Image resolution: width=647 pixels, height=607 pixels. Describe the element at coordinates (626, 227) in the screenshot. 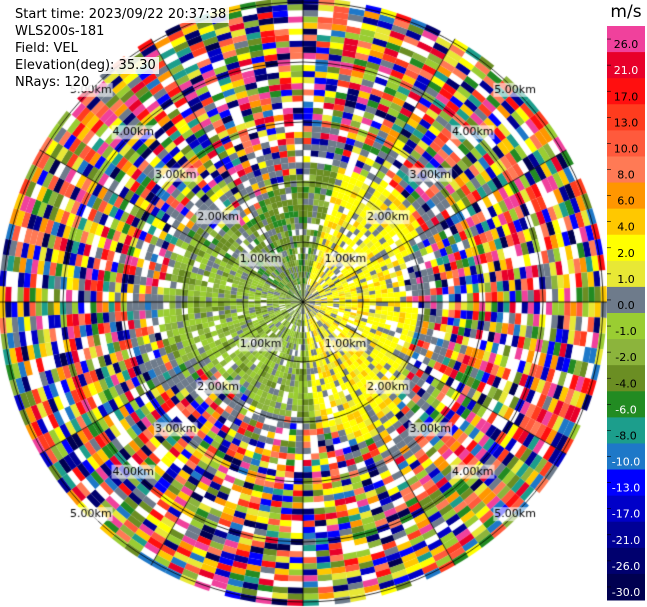

I see `colorbar-tick-label: 4.0` at that location.